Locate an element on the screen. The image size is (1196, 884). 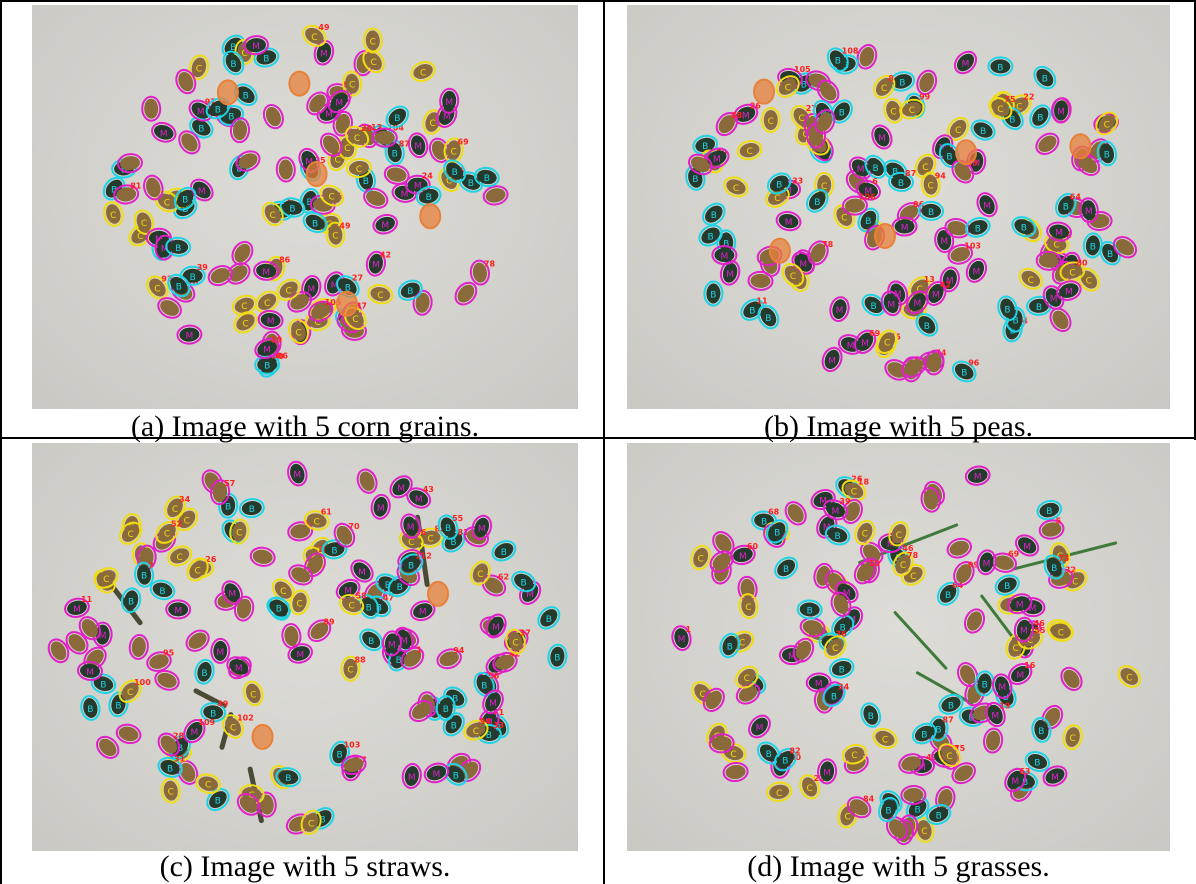
straw-impurity is located at coordinates (210, 698).